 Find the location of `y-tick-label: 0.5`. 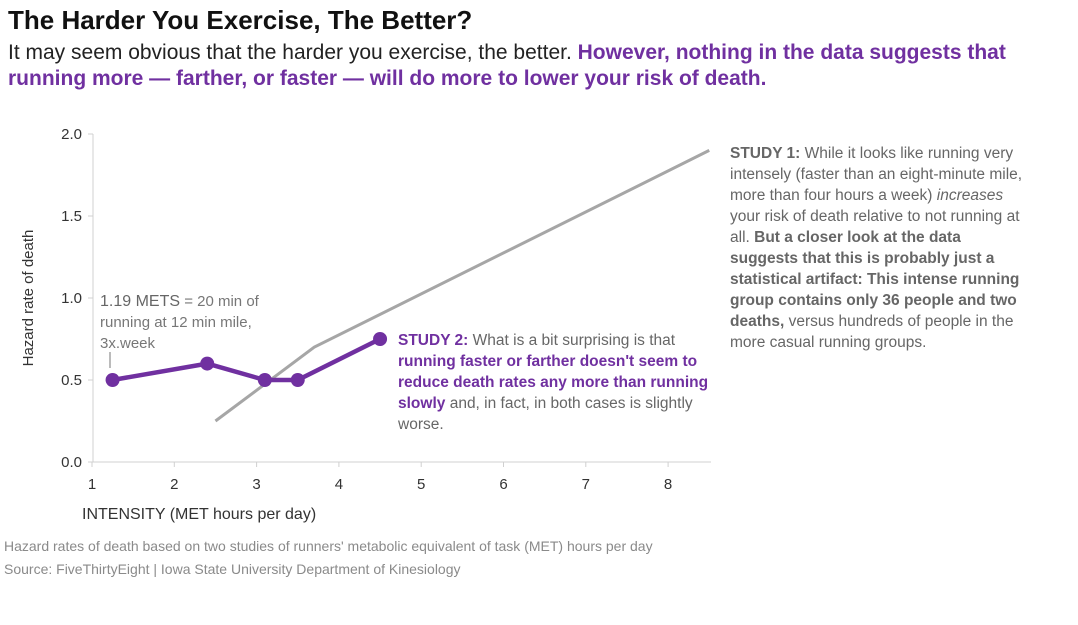

y-tick-label: 0.5 is located at coordinates (71, 380).